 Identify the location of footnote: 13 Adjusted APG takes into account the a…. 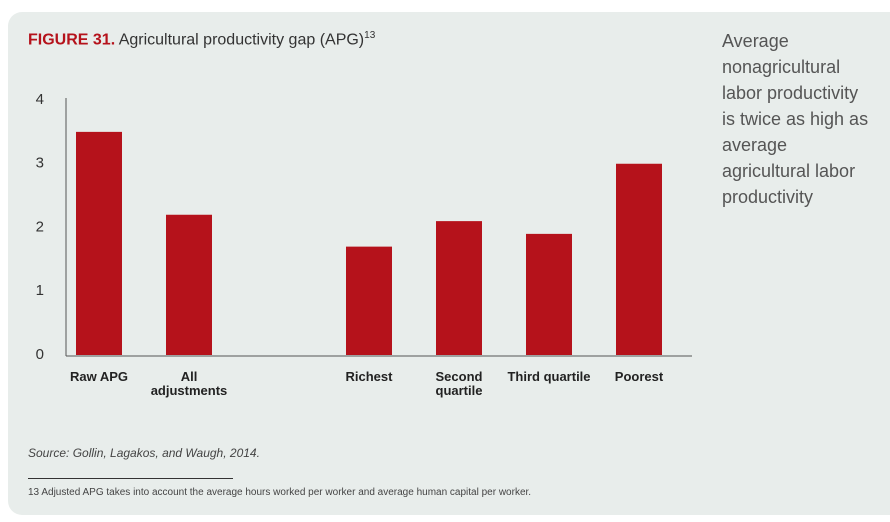
(280, 492).